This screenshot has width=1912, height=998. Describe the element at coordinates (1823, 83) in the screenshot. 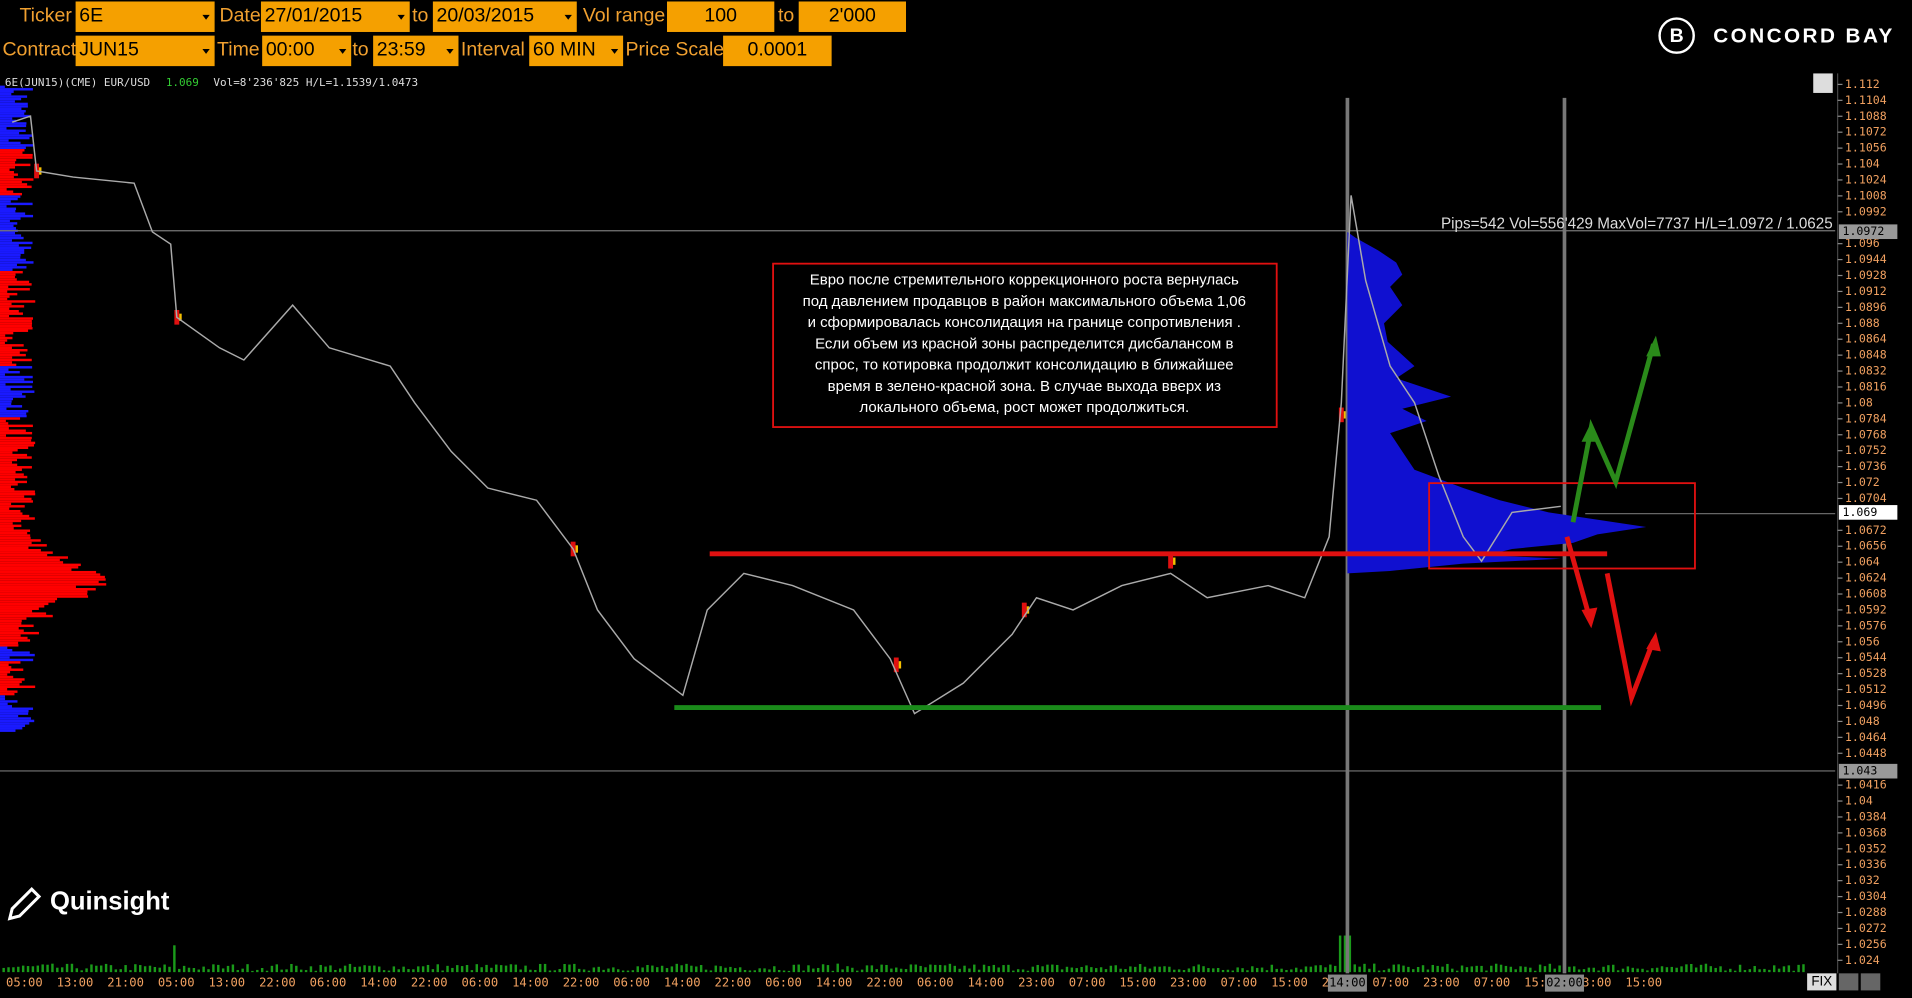

I see `edit-icon` at that location.